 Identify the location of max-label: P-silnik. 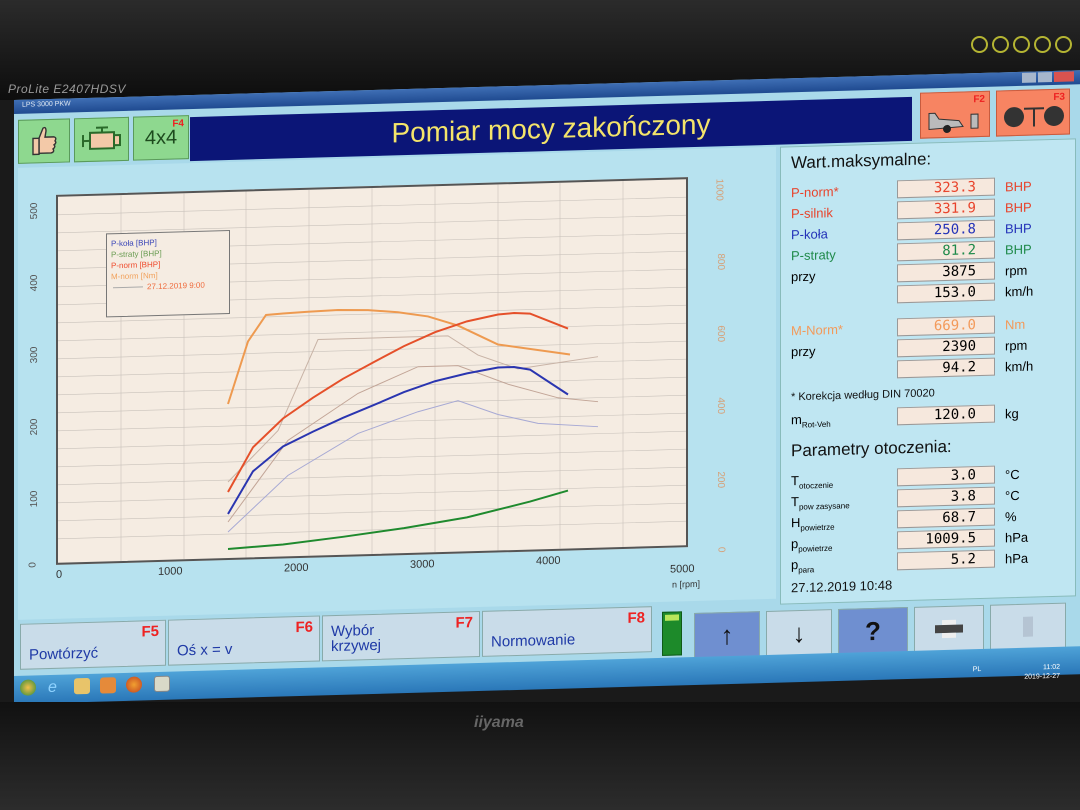
(812, 213).